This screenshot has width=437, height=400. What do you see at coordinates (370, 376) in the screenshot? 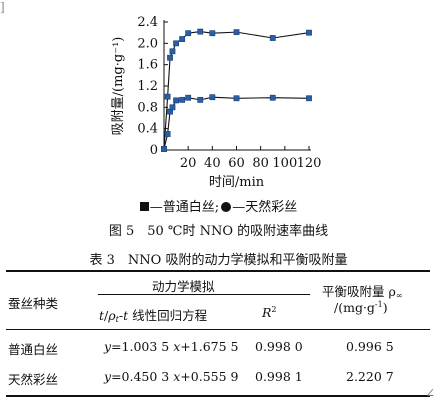
I see `row-equilibrium: 2.220 7` at bounding box center [370, 376].